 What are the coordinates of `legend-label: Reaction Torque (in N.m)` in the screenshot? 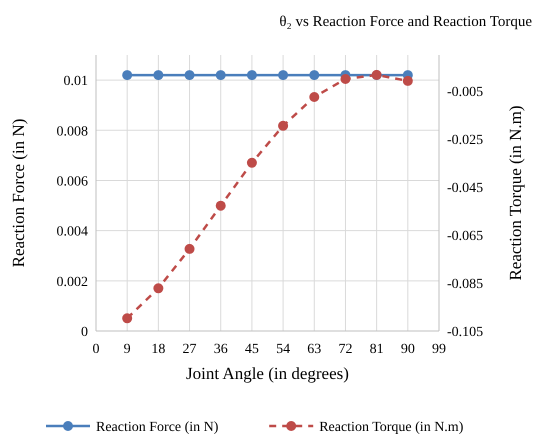 It's located at (391, 427).